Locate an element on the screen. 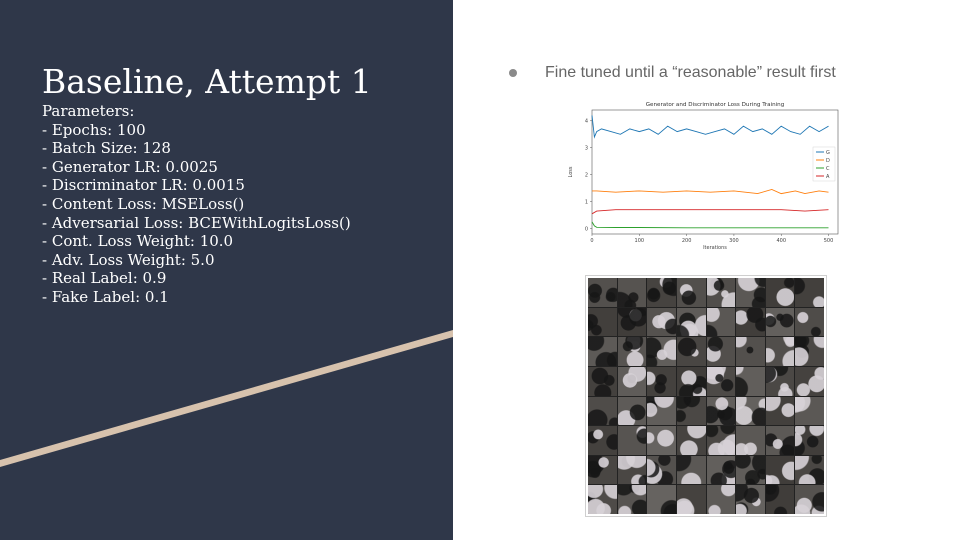 The image size is (960, 540). param-content-loss: - Content Loss: MSELoss() is located at coordinates (143, 203).